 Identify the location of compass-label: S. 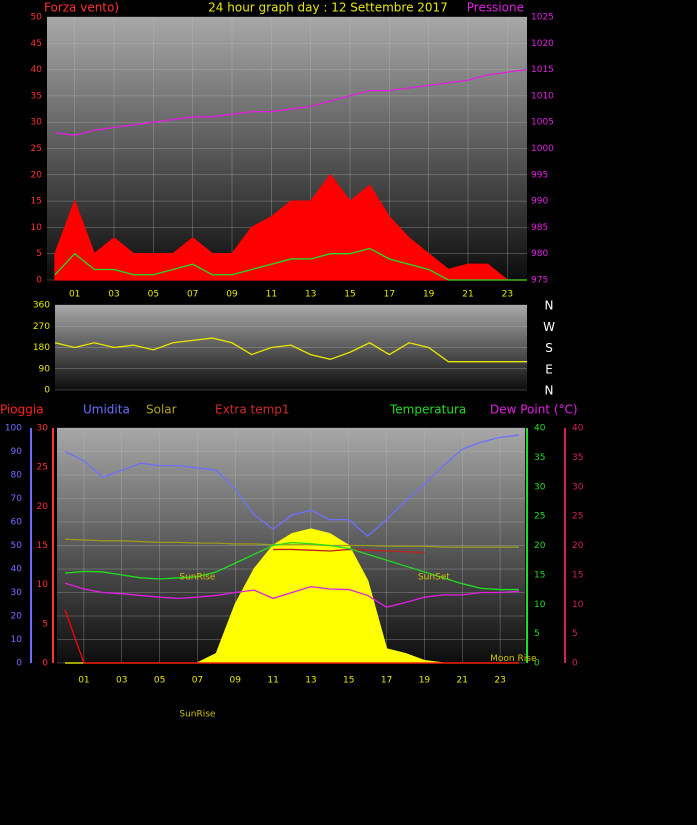
(549, 348).